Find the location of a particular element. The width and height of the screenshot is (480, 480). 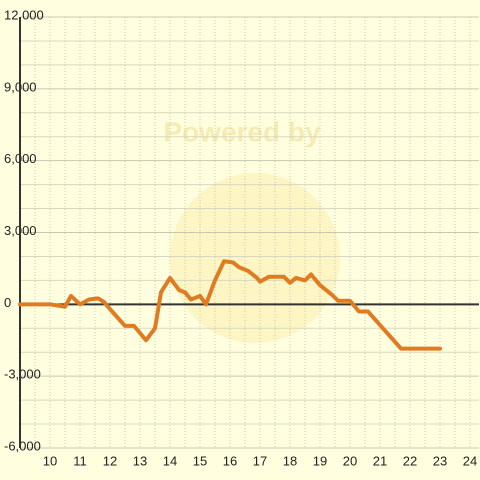

x-tick-label: 16 is located at coordinates (230, 460).